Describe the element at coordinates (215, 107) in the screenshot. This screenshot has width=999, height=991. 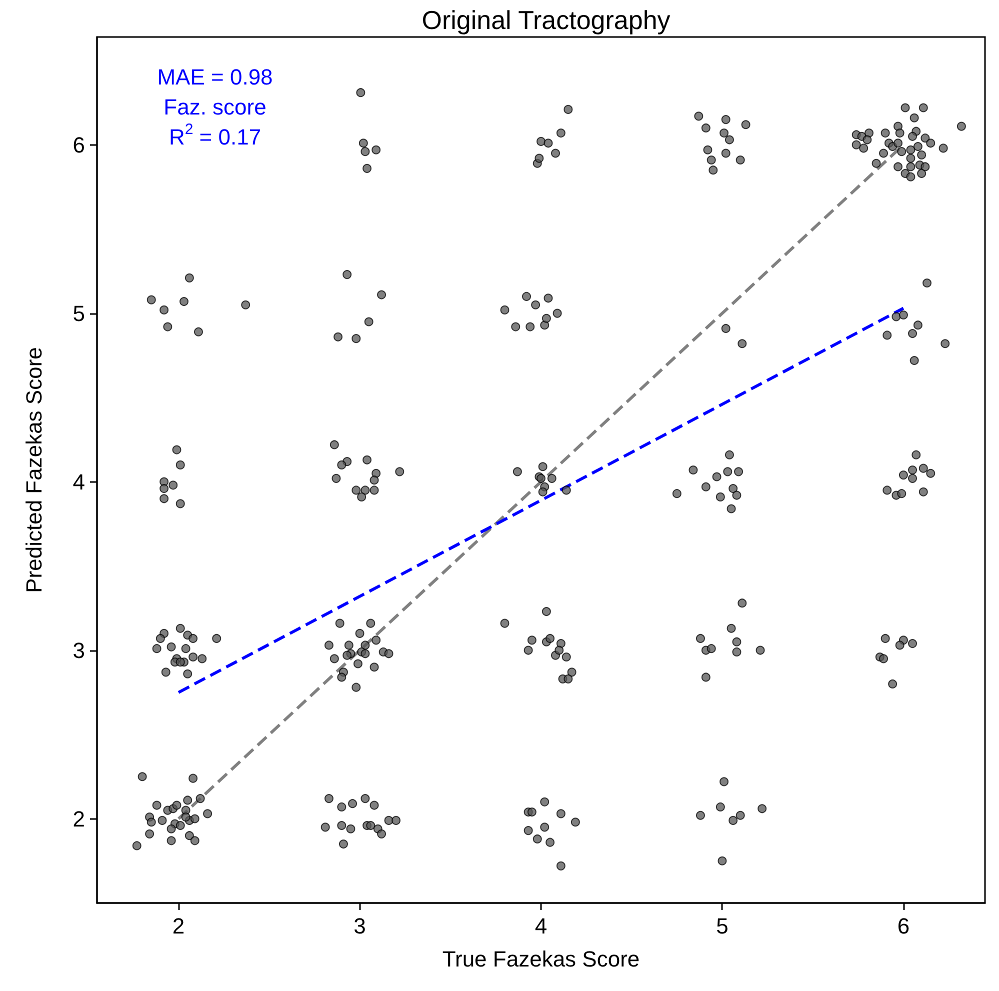
I see `annotation: Faz. score` at that location.